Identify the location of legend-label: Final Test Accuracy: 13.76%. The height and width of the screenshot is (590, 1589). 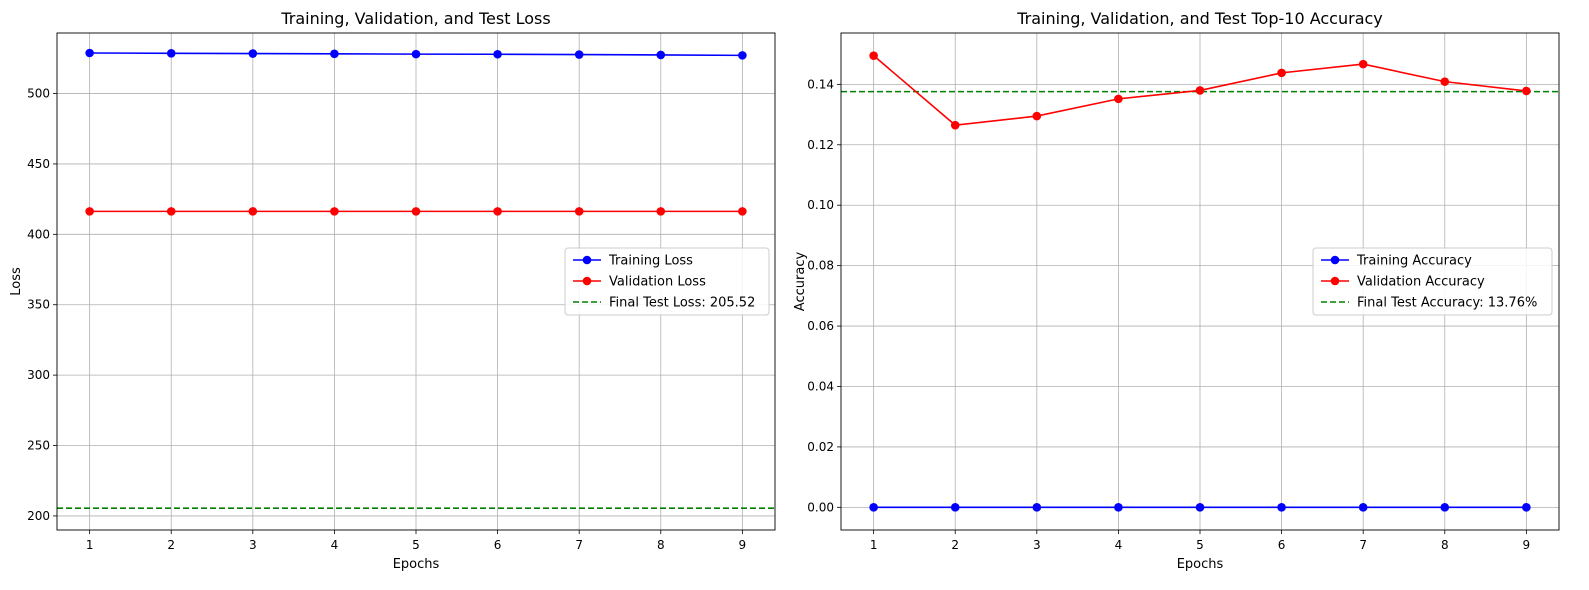
(1447, 303).